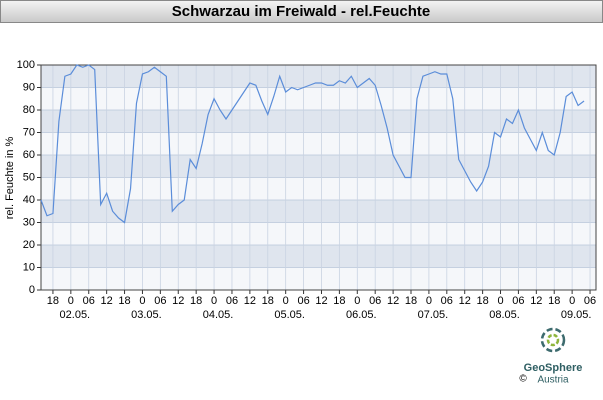  What do you see at coordinates (29, 132) in the screenshot?
I see `y-tick-label: 70` at bounding box center [29, 132].